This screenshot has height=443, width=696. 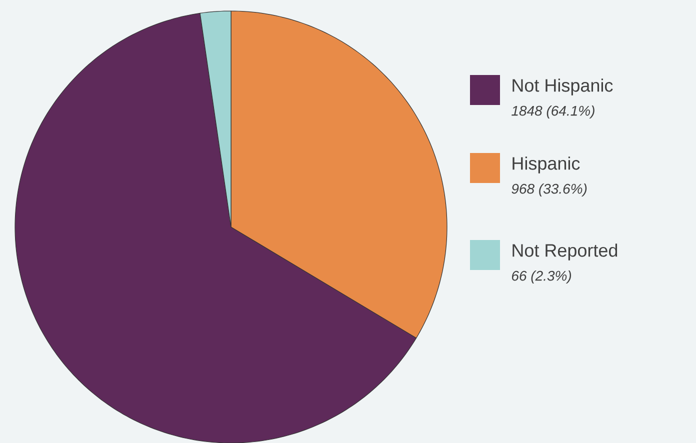 What do you see at coordinates (542, 277) in the screenshot?
I see `data-label: 66 (2.3%)` at bounding box center [542, 277].